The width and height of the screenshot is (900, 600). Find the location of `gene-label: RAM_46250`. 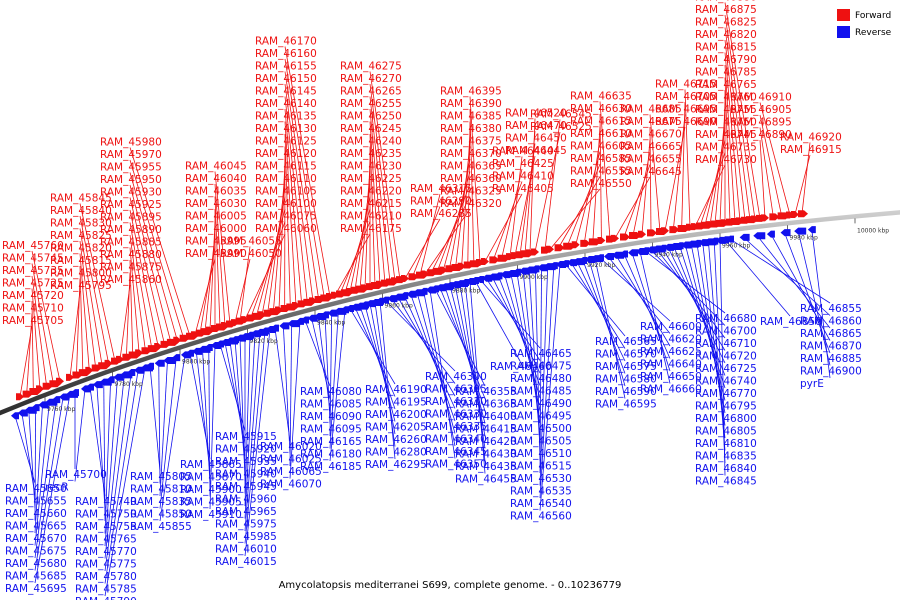

gene-label: RAM_46250 is located at coordinates (371, 117).